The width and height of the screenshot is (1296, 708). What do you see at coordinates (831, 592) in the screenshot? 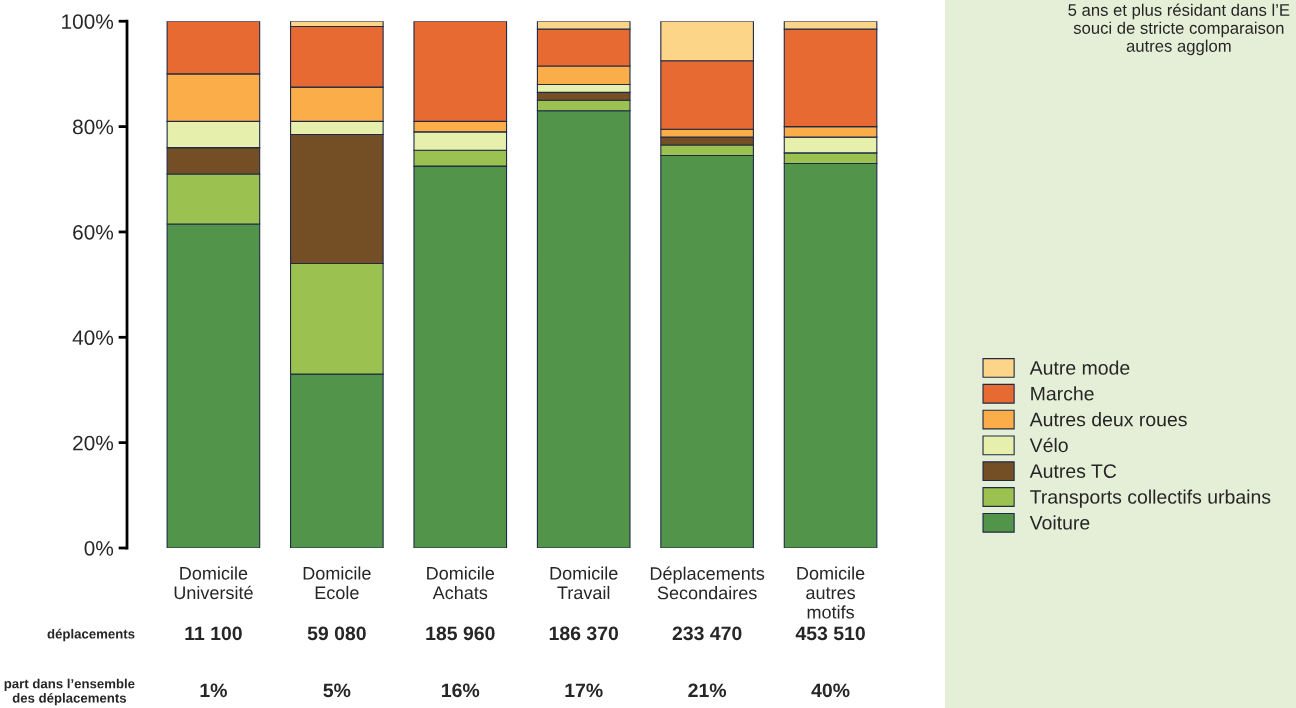
I see `x-tick-label: Domicile autres motifs` at bounding box center [831, 592].